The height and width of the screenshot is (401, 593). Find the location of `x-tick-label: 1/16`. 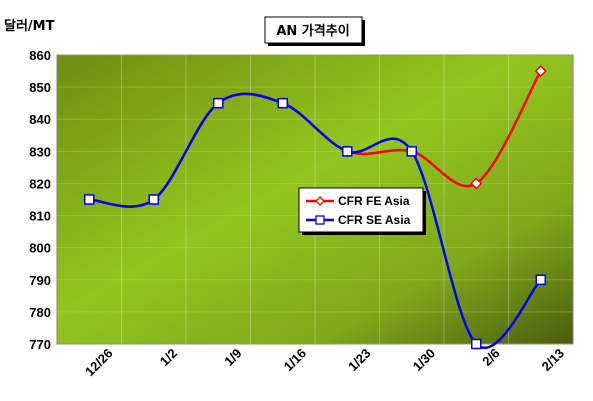

x-tick-label: 1/16 is located at coordinates (295, 360).